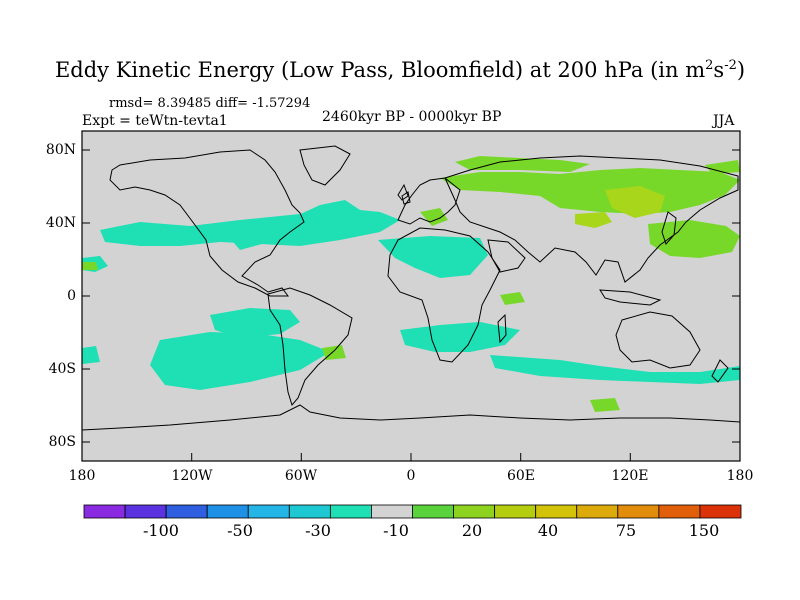  I want to click on lat-label: 80S, so click(62, 442).